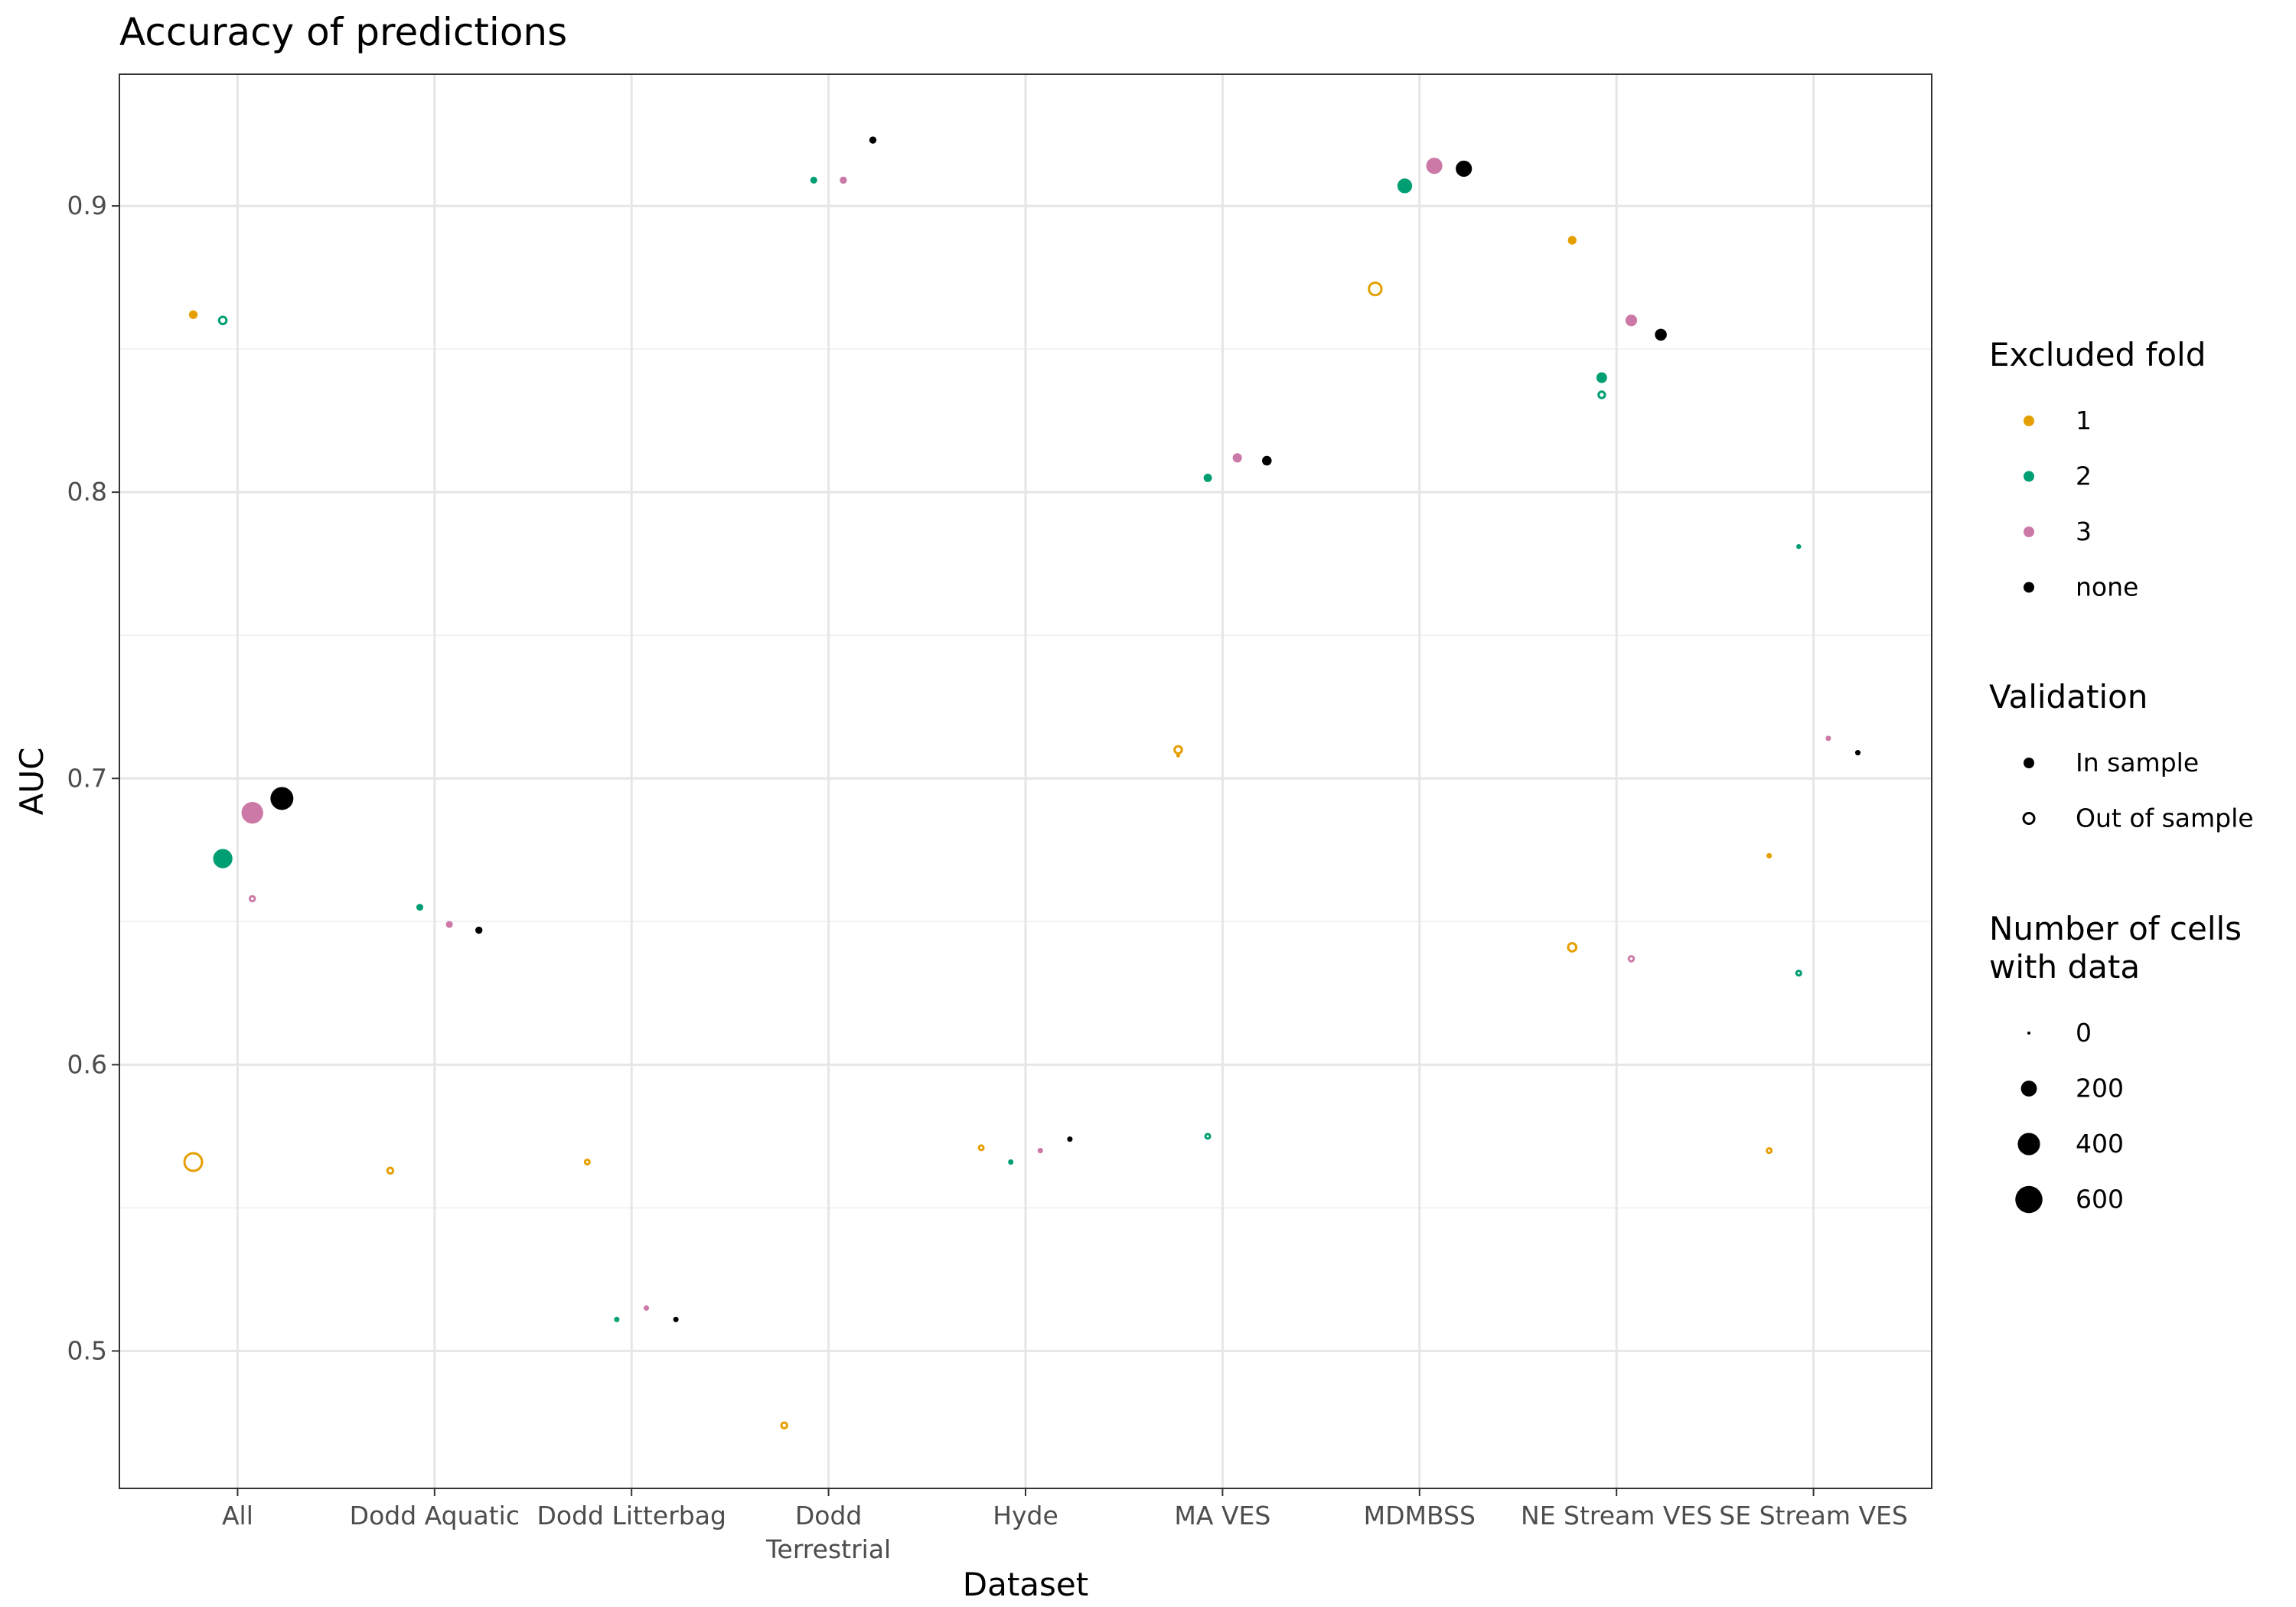  Describe the element at coordinates (2100, 1088) in the screenshot. I see `legend-size-label-1: 200` at that location.